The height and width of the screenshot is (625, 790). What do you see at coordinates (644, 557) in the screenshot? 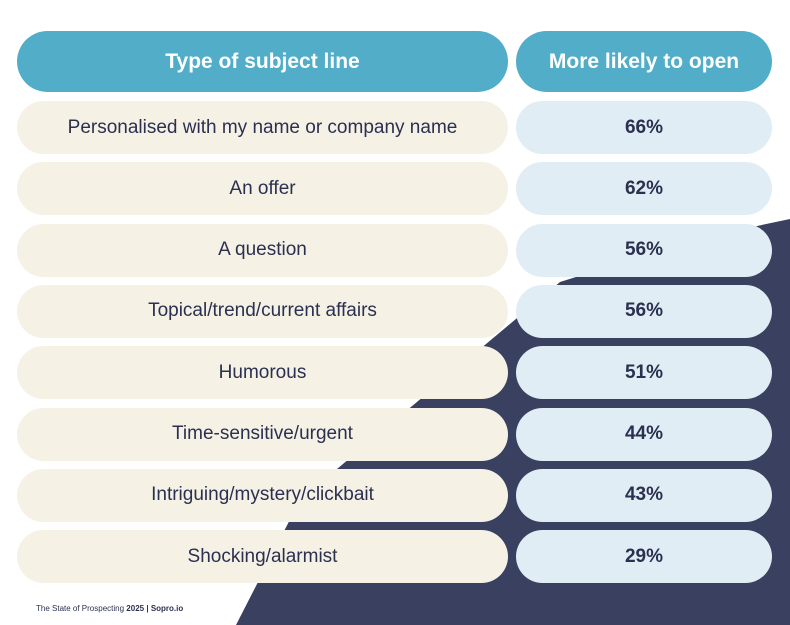
I see `open-rate-value: 29%` at bounding box center [644, 557].